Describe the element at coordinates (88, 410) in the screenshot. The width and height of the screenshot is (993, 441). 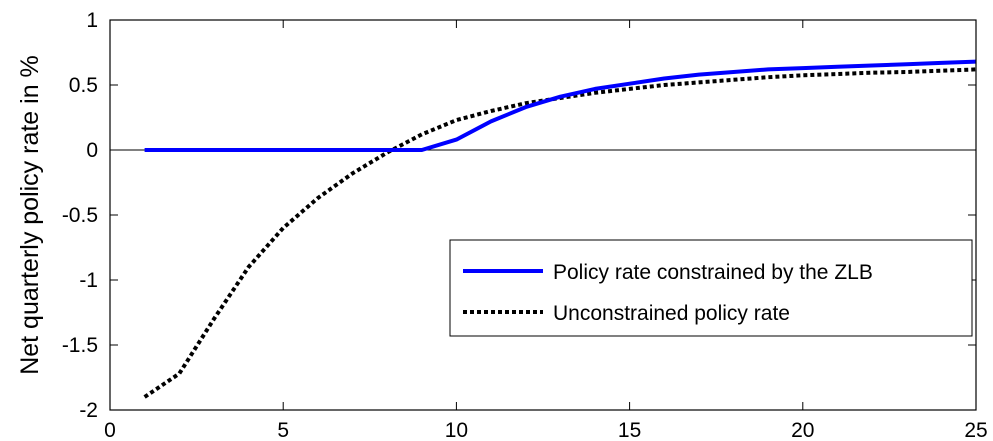
I see `y-tick-label: -2` at that location.